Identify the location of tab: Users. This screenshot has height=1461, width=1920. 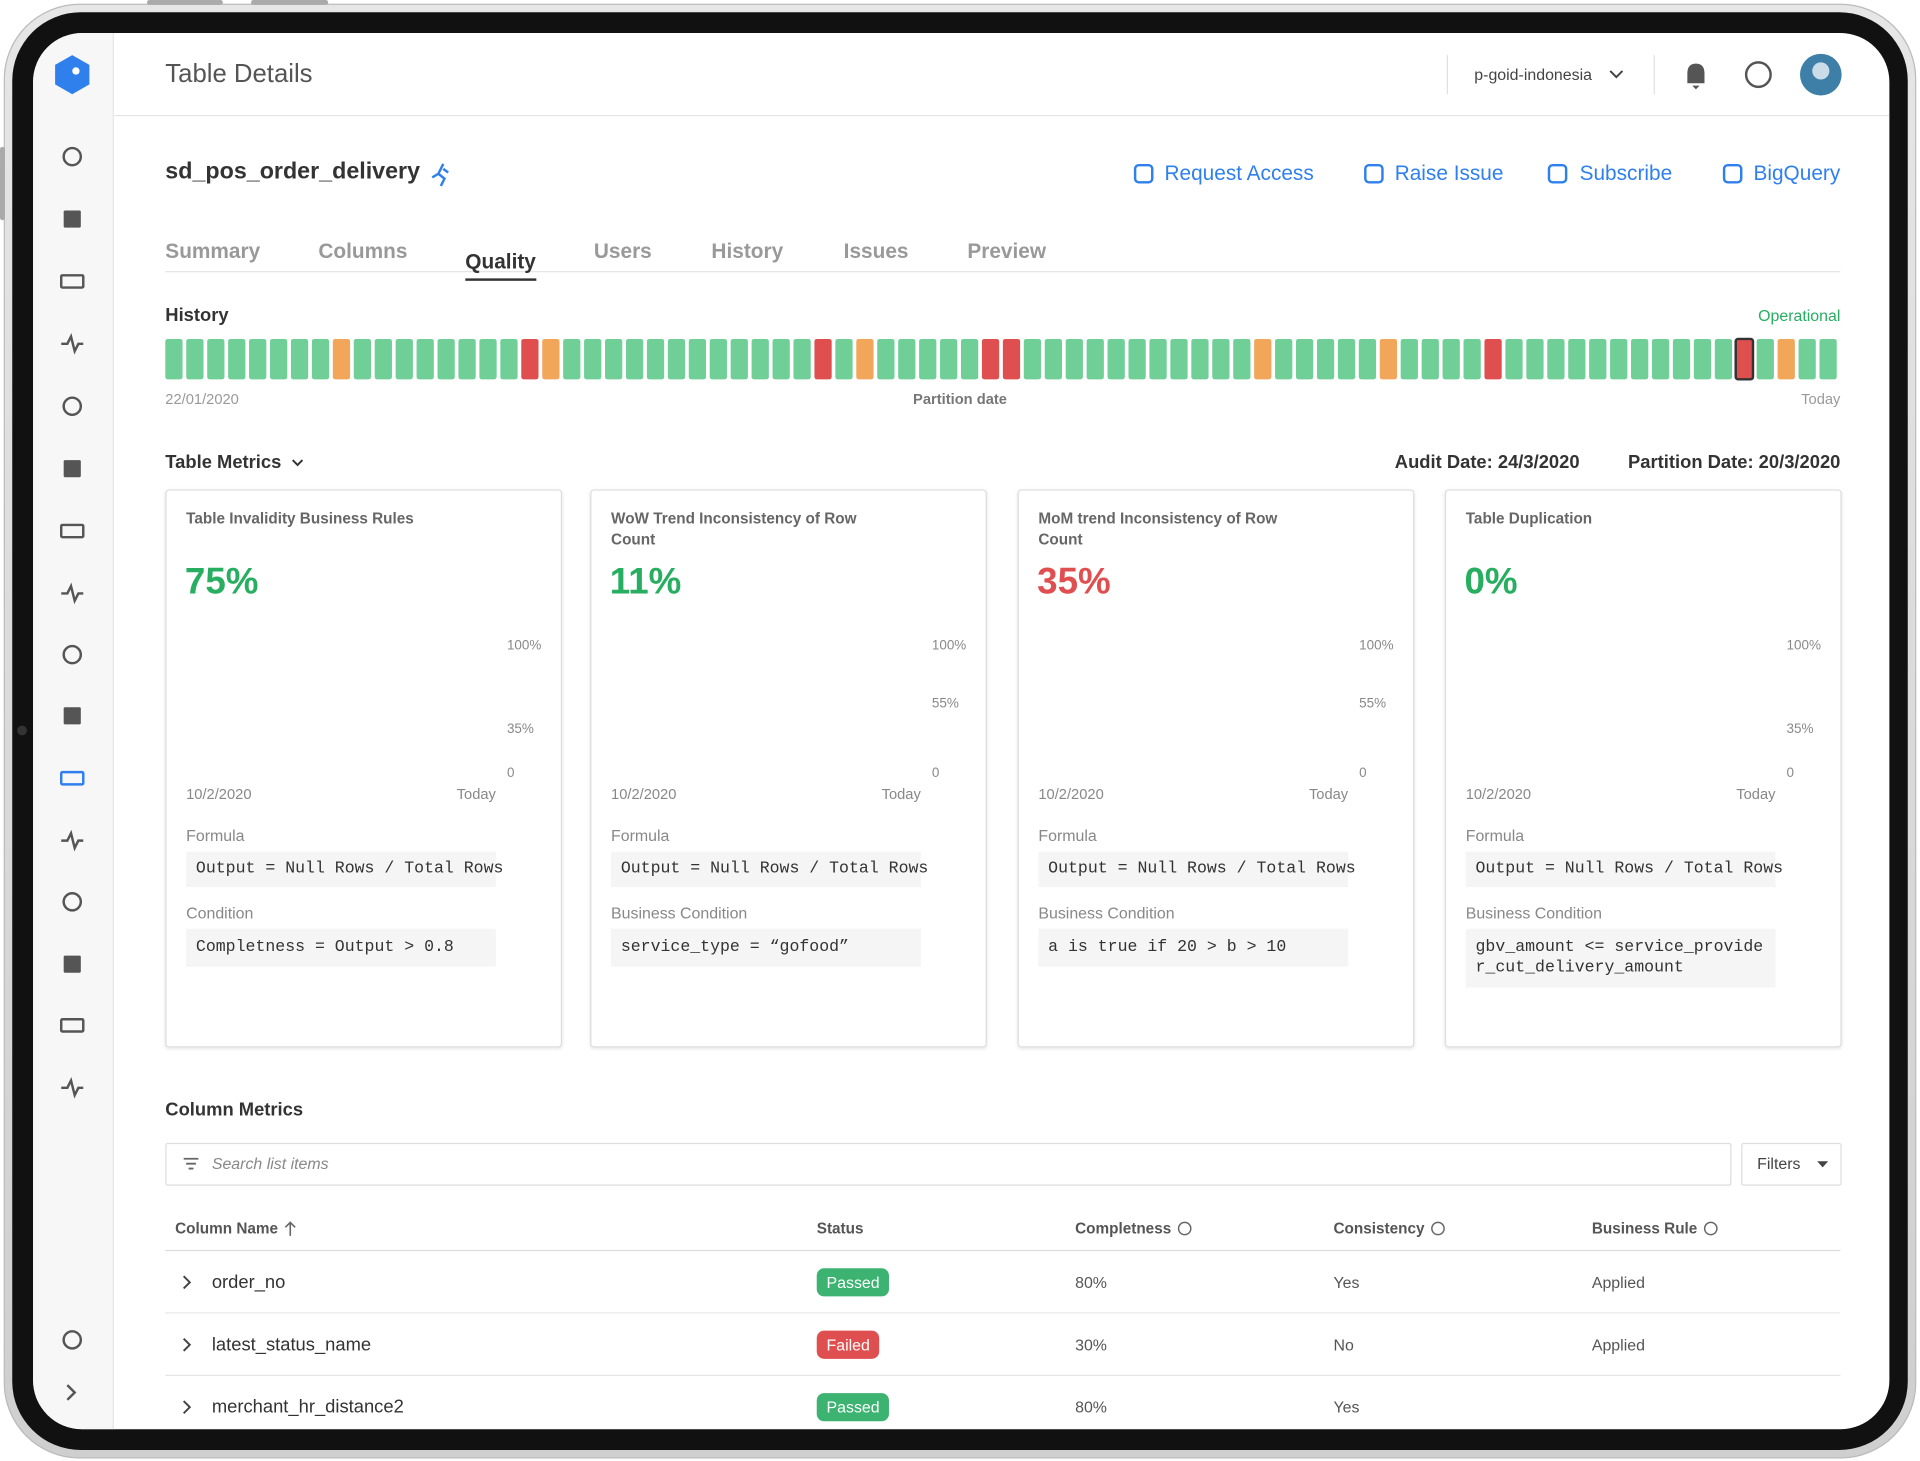
(622, 251).